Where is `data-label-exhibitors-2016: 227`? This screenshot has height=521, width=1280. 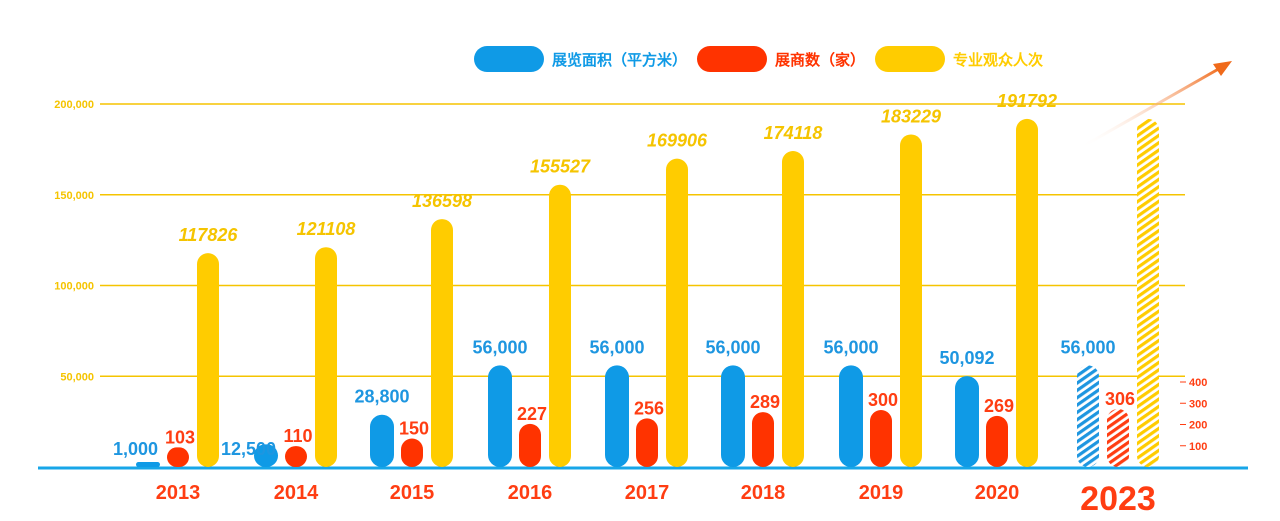 data-label-exhibitors-2016: 227 is located at coordinates (532, 414).